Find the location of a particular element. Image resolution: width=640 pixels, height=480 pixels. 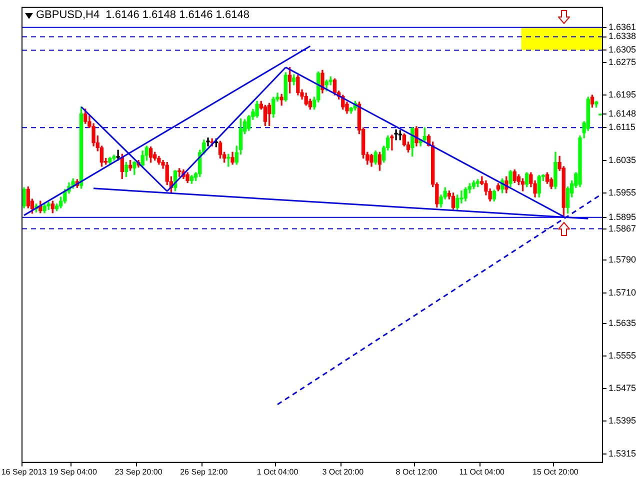

y-tick-label: 1.6361 is located at coordinates (622, 27).